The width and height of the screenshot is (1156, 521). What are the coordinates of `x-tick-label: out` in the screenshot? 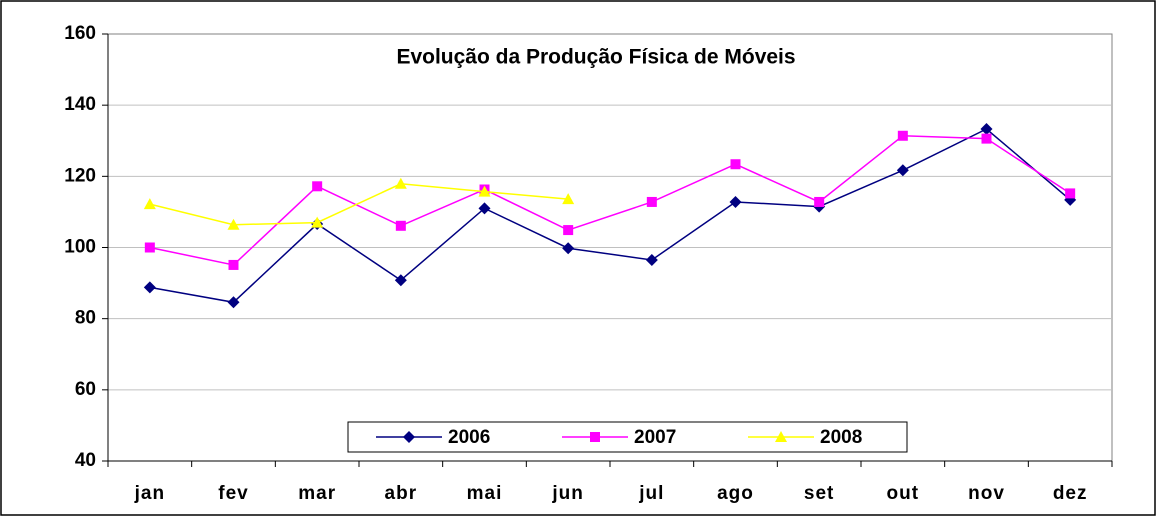 It's located at (903, 493).